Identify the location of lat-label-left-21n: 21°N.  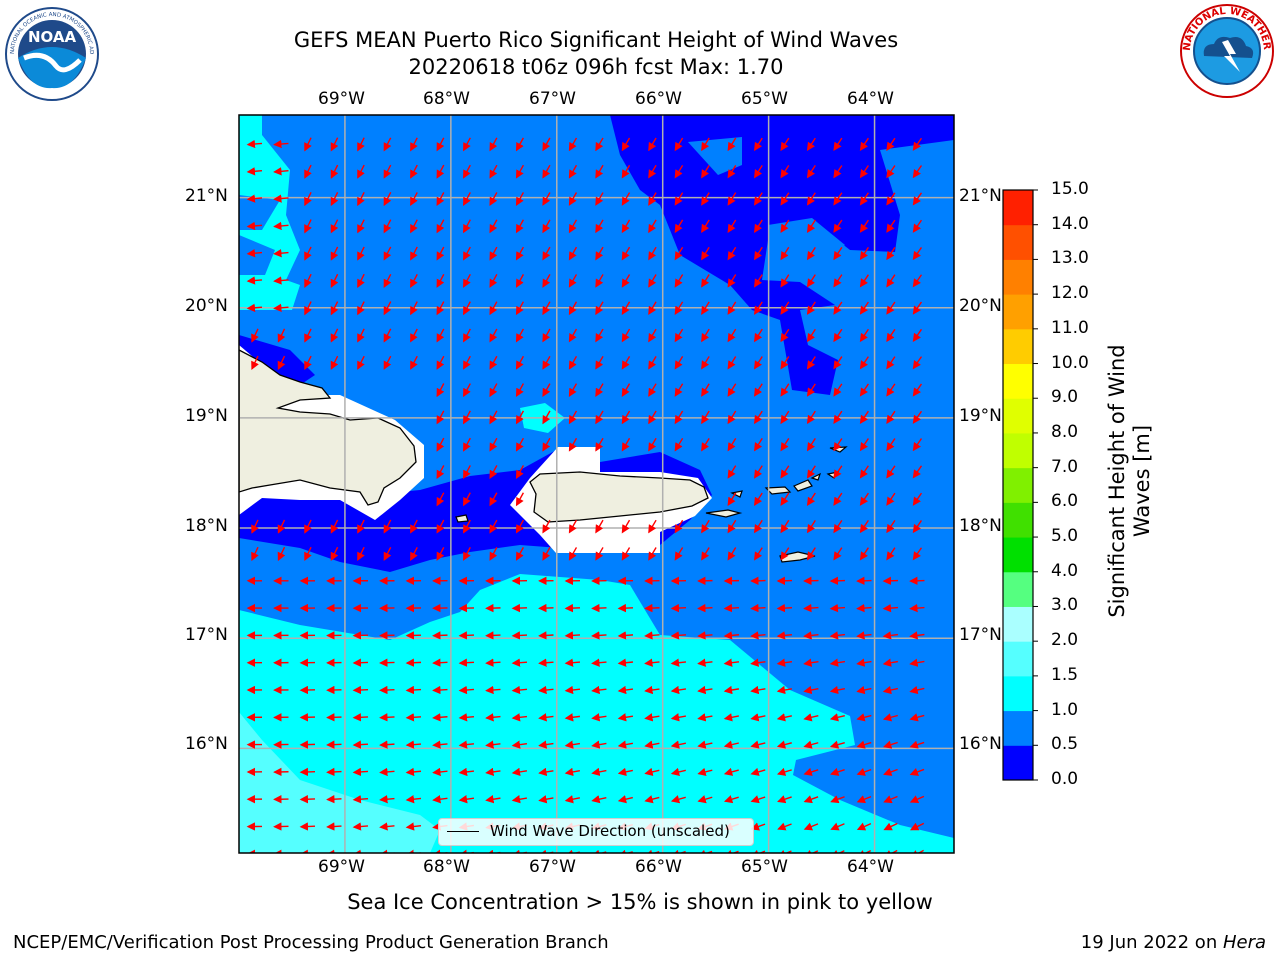
(206, 196).